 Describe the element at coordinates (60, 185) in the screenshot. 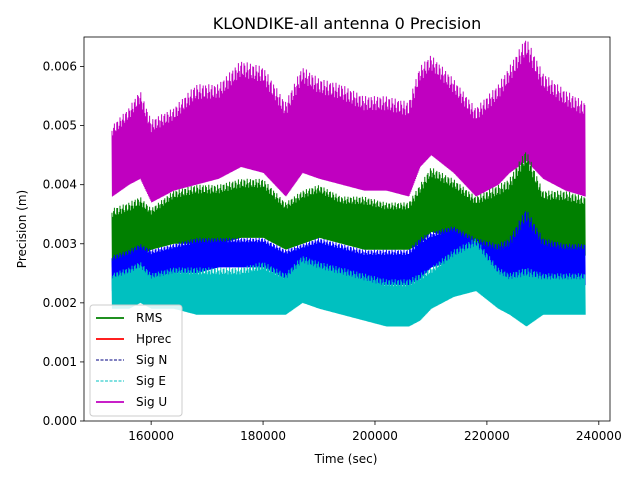

I see `y-tick-label: 0.004` at that location.